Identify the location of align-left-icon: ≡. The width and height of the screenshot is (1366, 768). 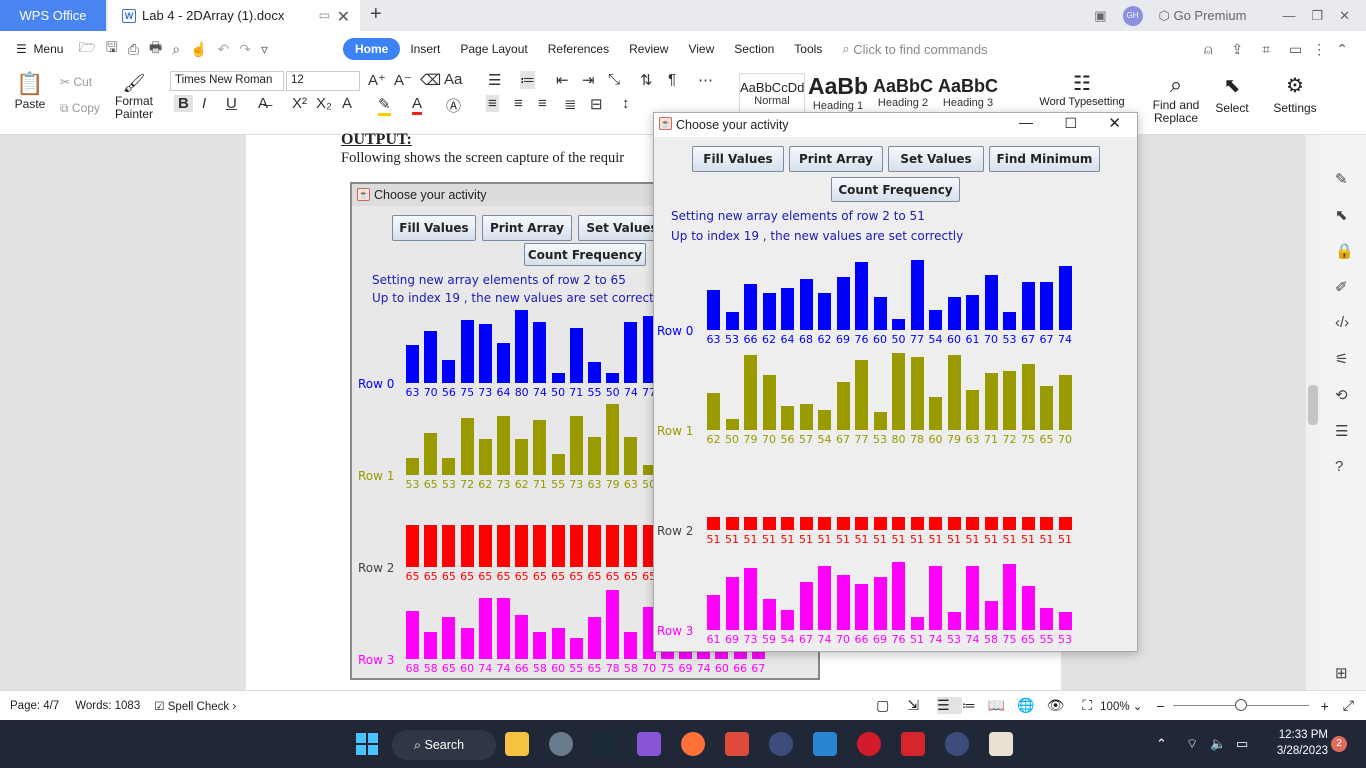
(492, 103).